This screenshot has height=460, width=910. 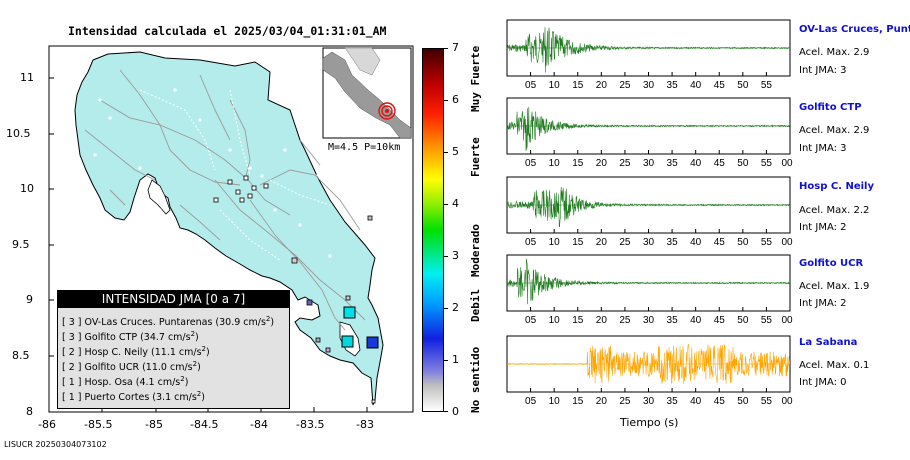 What do you see at coordinates (130, 337) in the screenshot?
I see `legend-row: [ 3 ] Golfito CTP (34.7 cm/s2)` at bounding box center [130, 337].